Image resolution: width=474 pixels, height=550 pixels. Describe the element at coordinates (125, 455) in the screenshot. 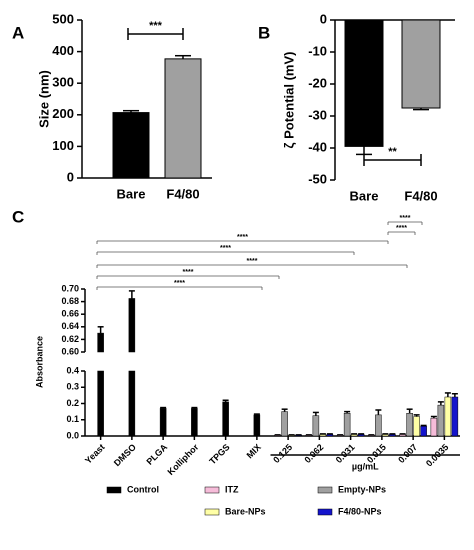

I see `x-tick-label: DMSO` at that location.